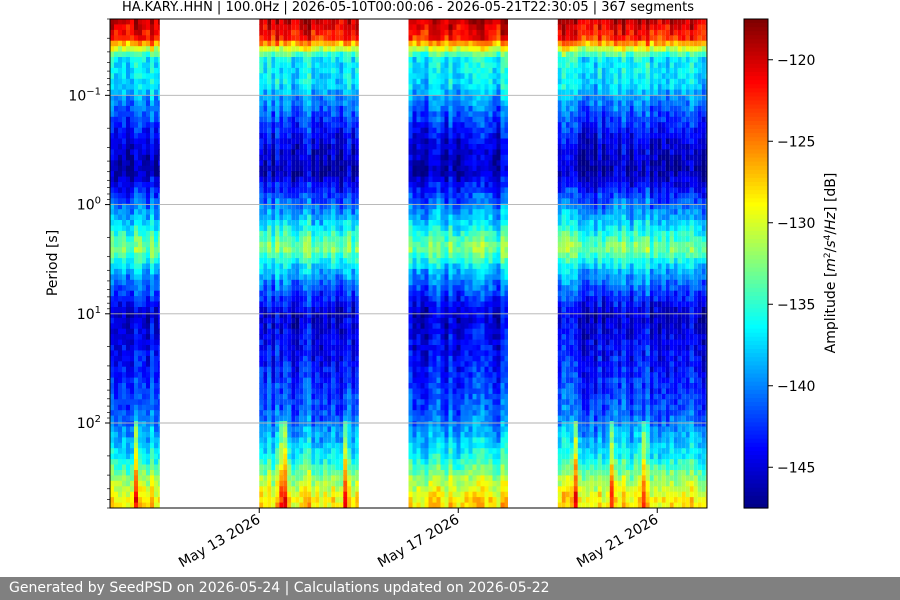 The height and width of the screenshot is (600, 900). What do you see at coordinates (418, 539) in the screenshot?
I see `x-axis: May 13 2026 May 17 2026 May 21 2026` at bounding box center [418, 539].